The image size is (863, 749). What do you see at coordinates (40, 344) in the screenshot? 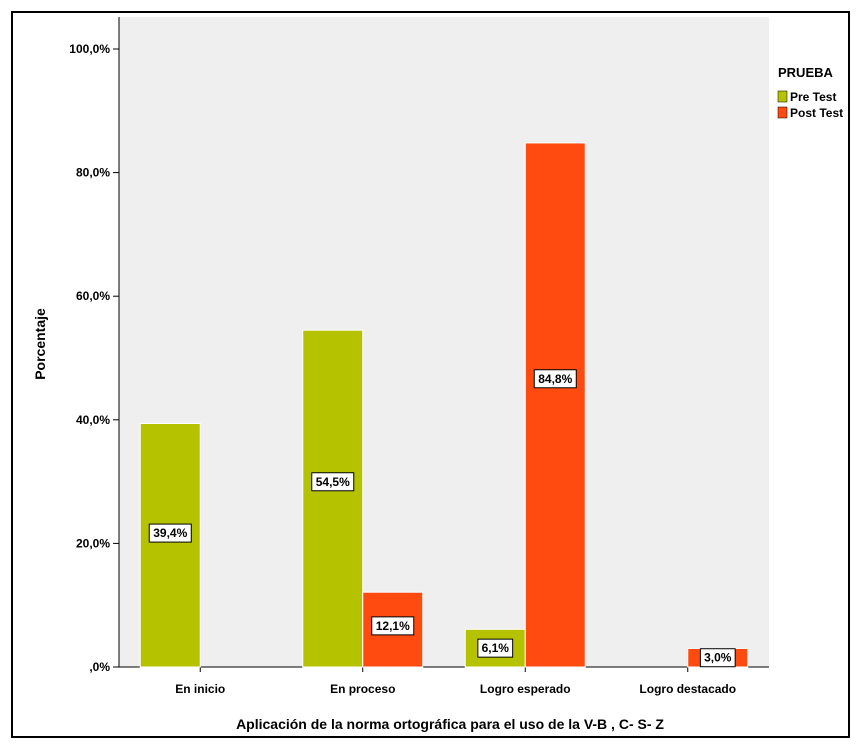
I see `y-axis-title: Porcentaje` at bounding box center [40, 344].